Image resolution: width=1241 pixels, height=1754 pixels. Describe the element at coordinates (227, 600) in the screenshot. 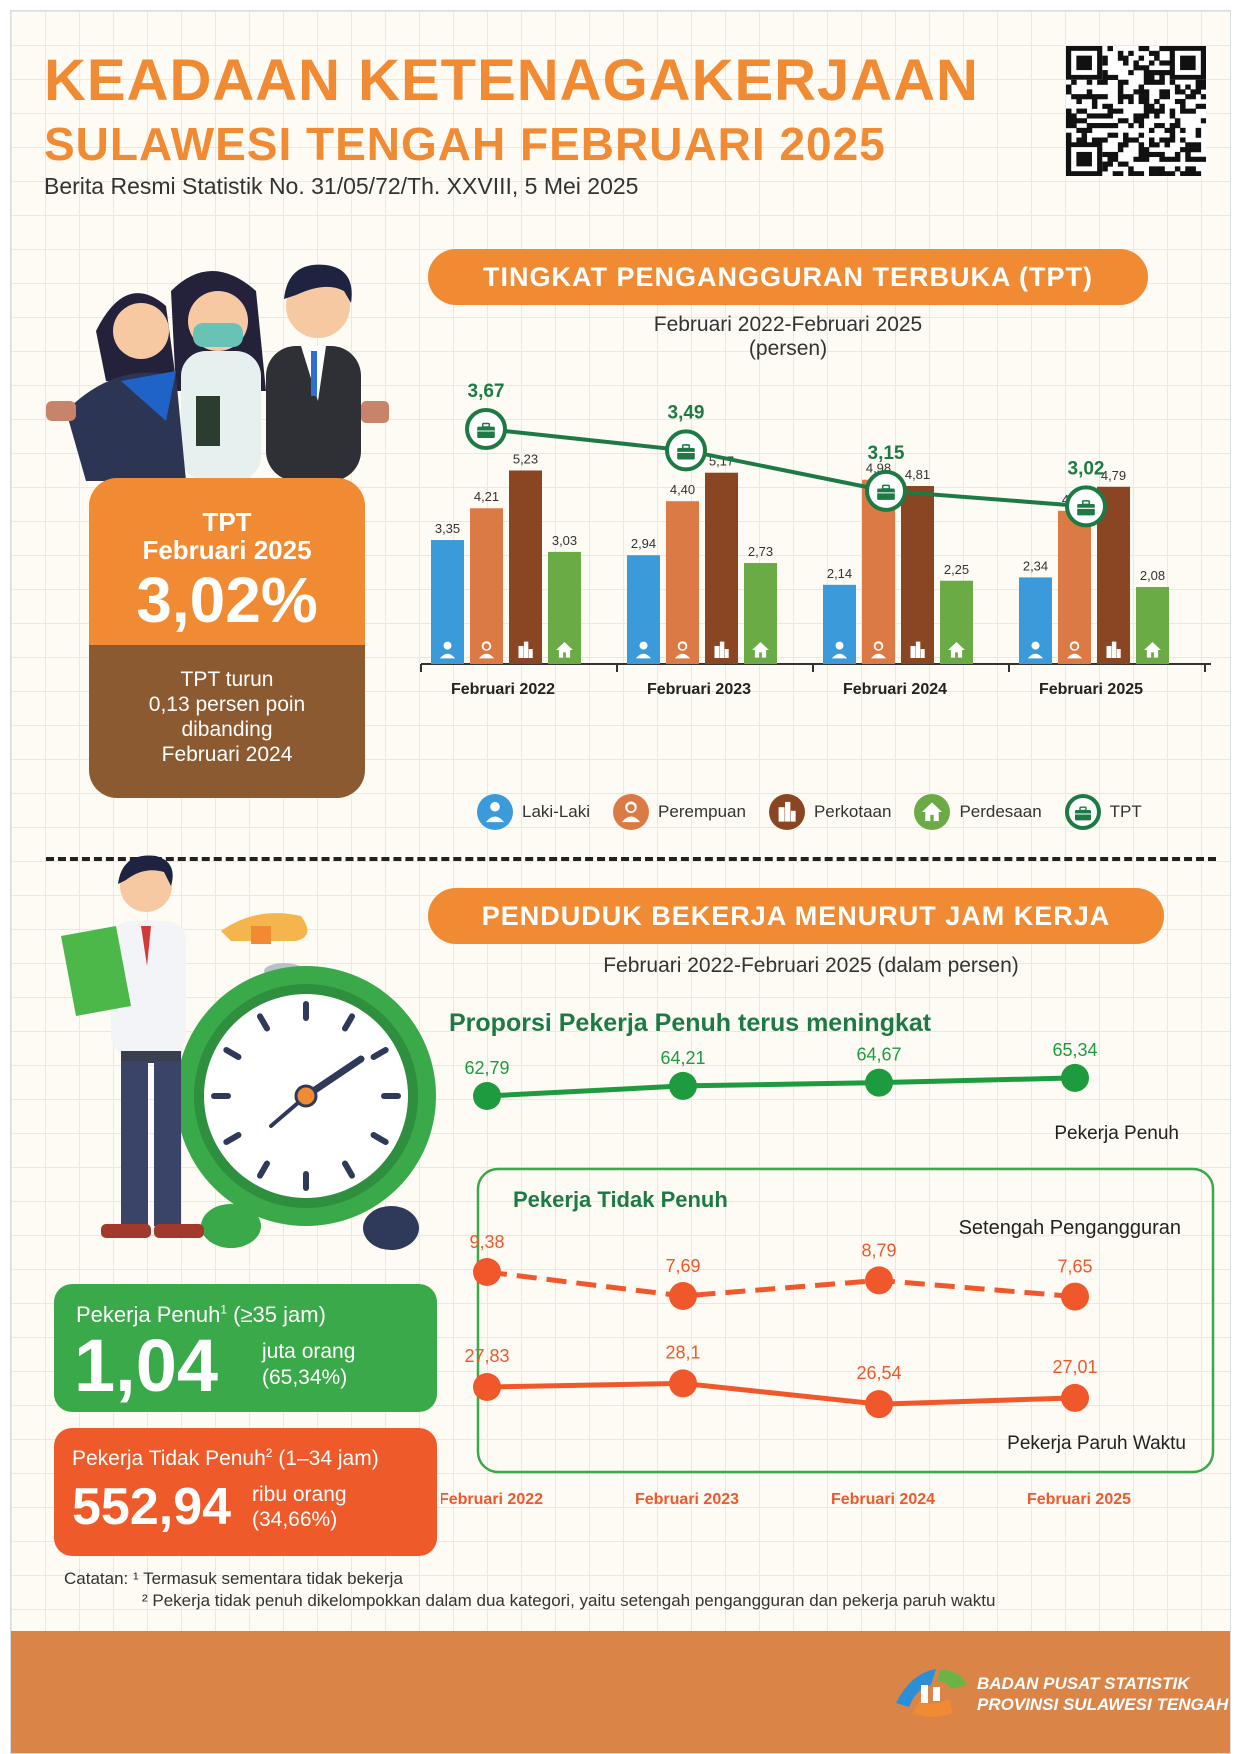

I see `tpt-card-value: 3,02%` at that location.